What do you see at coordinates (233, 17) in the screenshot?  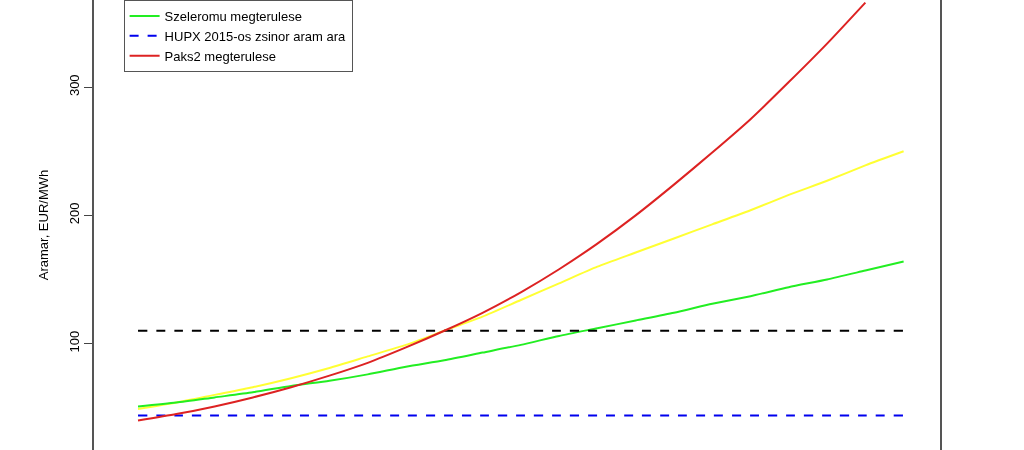 I see `legend-label: Szeleromu megterulese` at bounding box center [233, 17].